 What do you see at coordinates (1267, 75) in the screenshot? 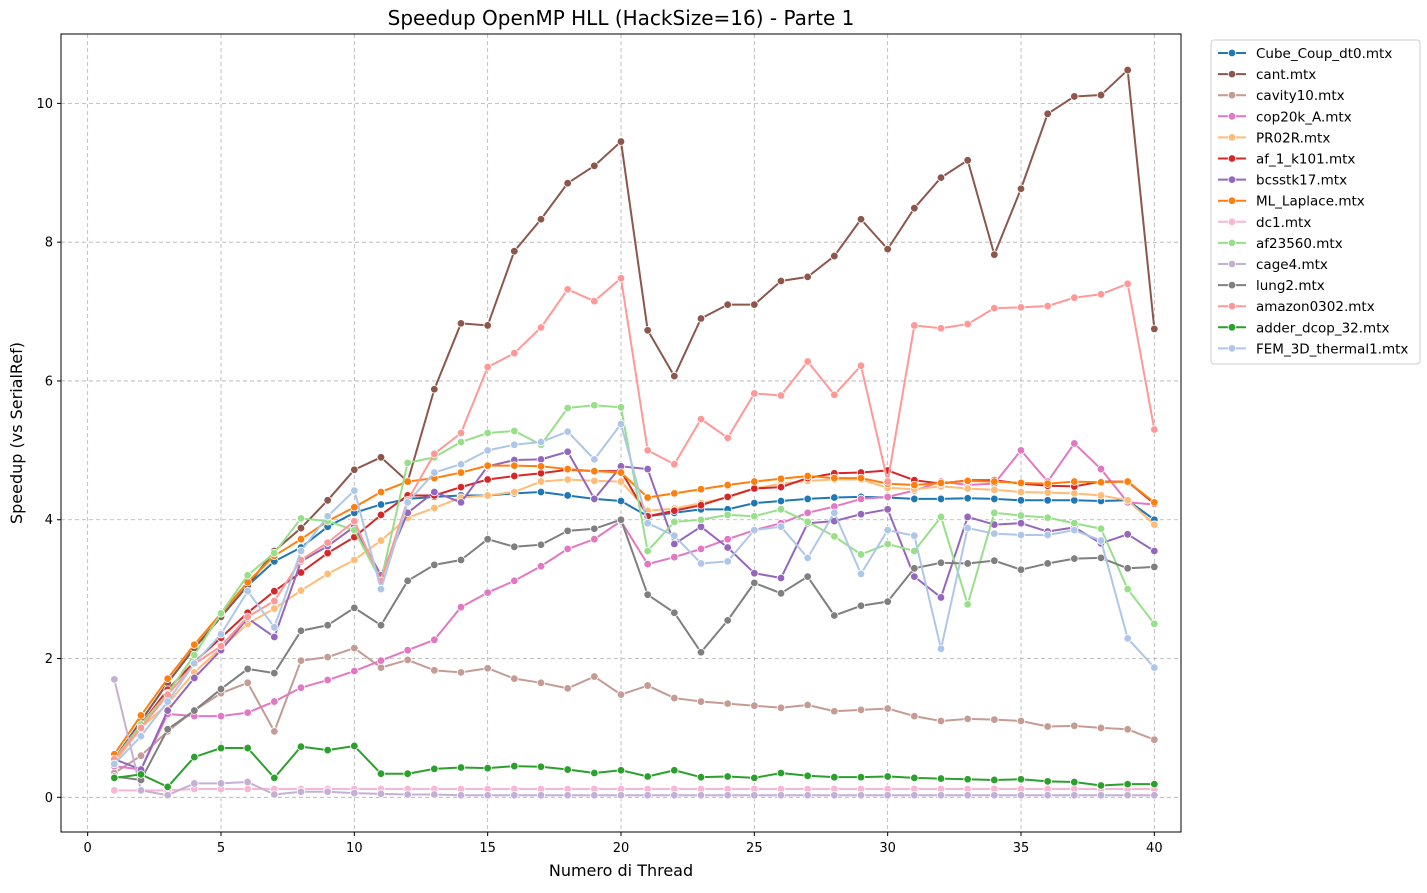
I see `legend-item: cant.mtx` at bounding box center [1267, 75].